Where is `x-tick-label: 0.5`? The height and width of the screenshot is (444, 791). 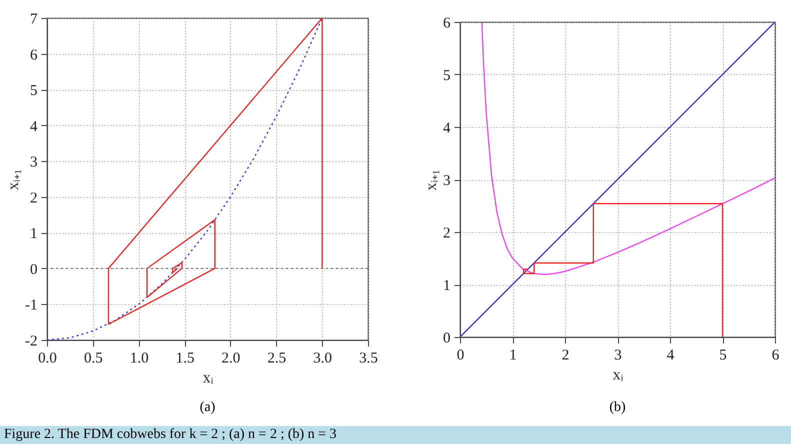
x-tick-label: 0.5 is located at coordinates (93, 358).